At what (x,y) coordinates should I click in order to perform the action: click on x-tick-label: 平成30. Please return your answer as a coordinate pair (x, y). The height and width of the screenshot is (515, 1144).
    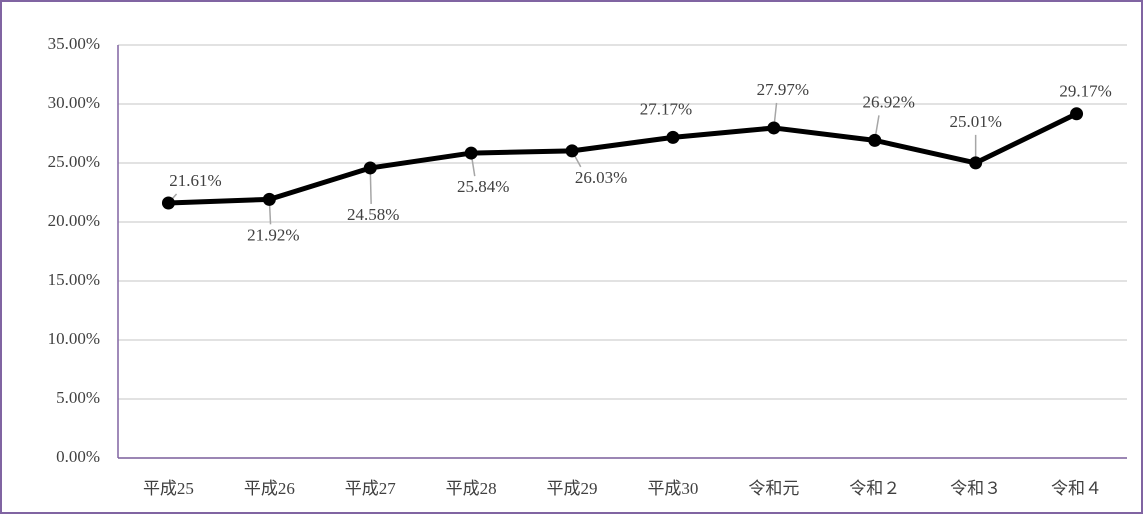
    Looking at the image, I should click on (672, 488).